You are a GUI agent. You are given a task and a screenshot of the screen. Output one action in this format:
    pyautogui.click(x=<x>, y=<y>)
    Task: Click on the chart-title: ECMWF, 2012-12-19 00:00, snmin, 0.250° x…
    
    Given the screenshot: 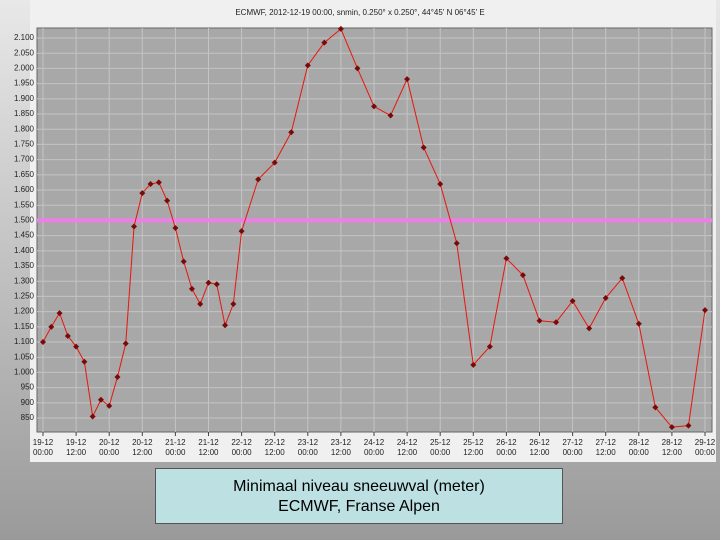 What is the action you would take?
    pyautogui.click(x=359, y=12)
    